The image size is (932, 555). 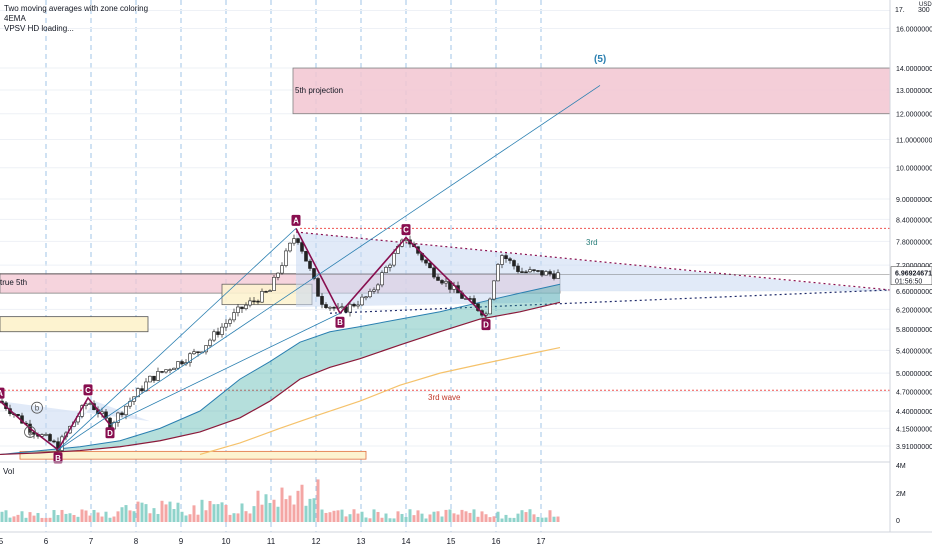 What do you see at coordinates (486, 325) in the screenshot?
I see `pattern-marker-label: D` at bounding box center [486, 325].